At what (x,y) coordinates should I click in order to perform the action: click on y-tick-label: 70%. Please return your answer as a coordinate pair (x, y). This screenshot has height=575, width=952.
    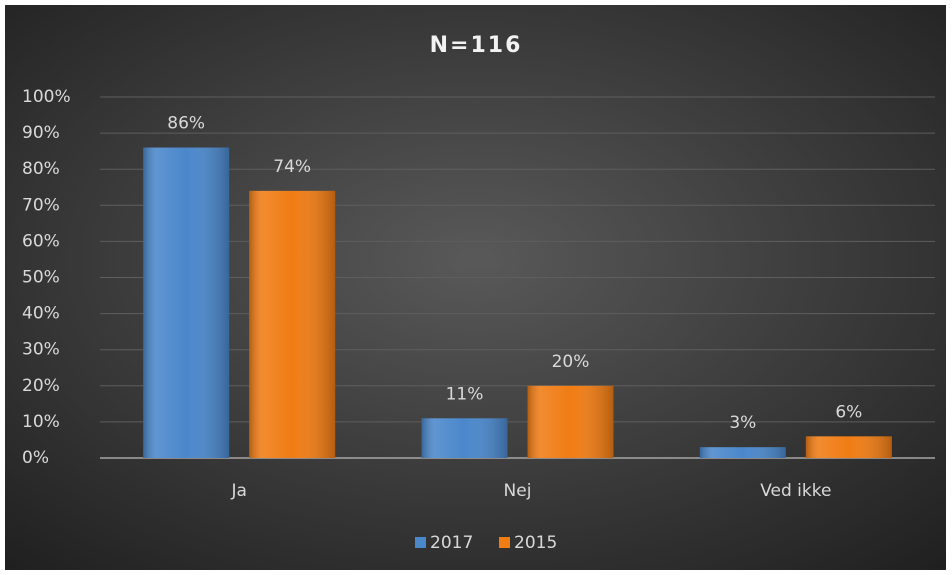
    Looking at the image, I should click on (41, 205).